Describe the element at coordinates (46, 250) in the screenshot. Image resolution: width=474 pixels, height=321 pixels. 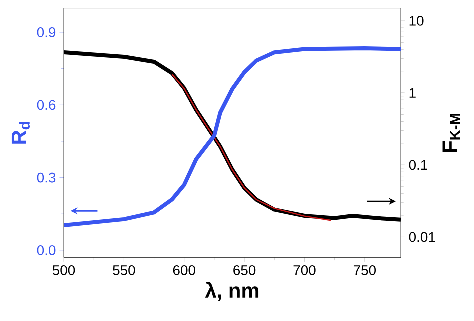
I see `y-tick-label: 0.0` at that location.